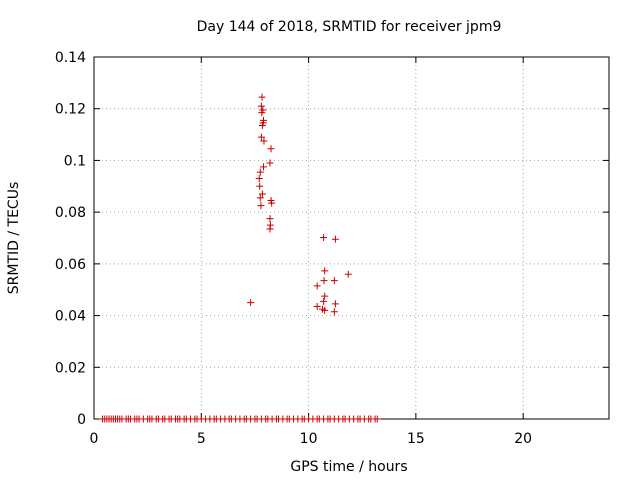  What do you see at coordinates (70, 368) in the screenshot?
I see `y-tick-label: 0.02` at bounding box center [70, 368].